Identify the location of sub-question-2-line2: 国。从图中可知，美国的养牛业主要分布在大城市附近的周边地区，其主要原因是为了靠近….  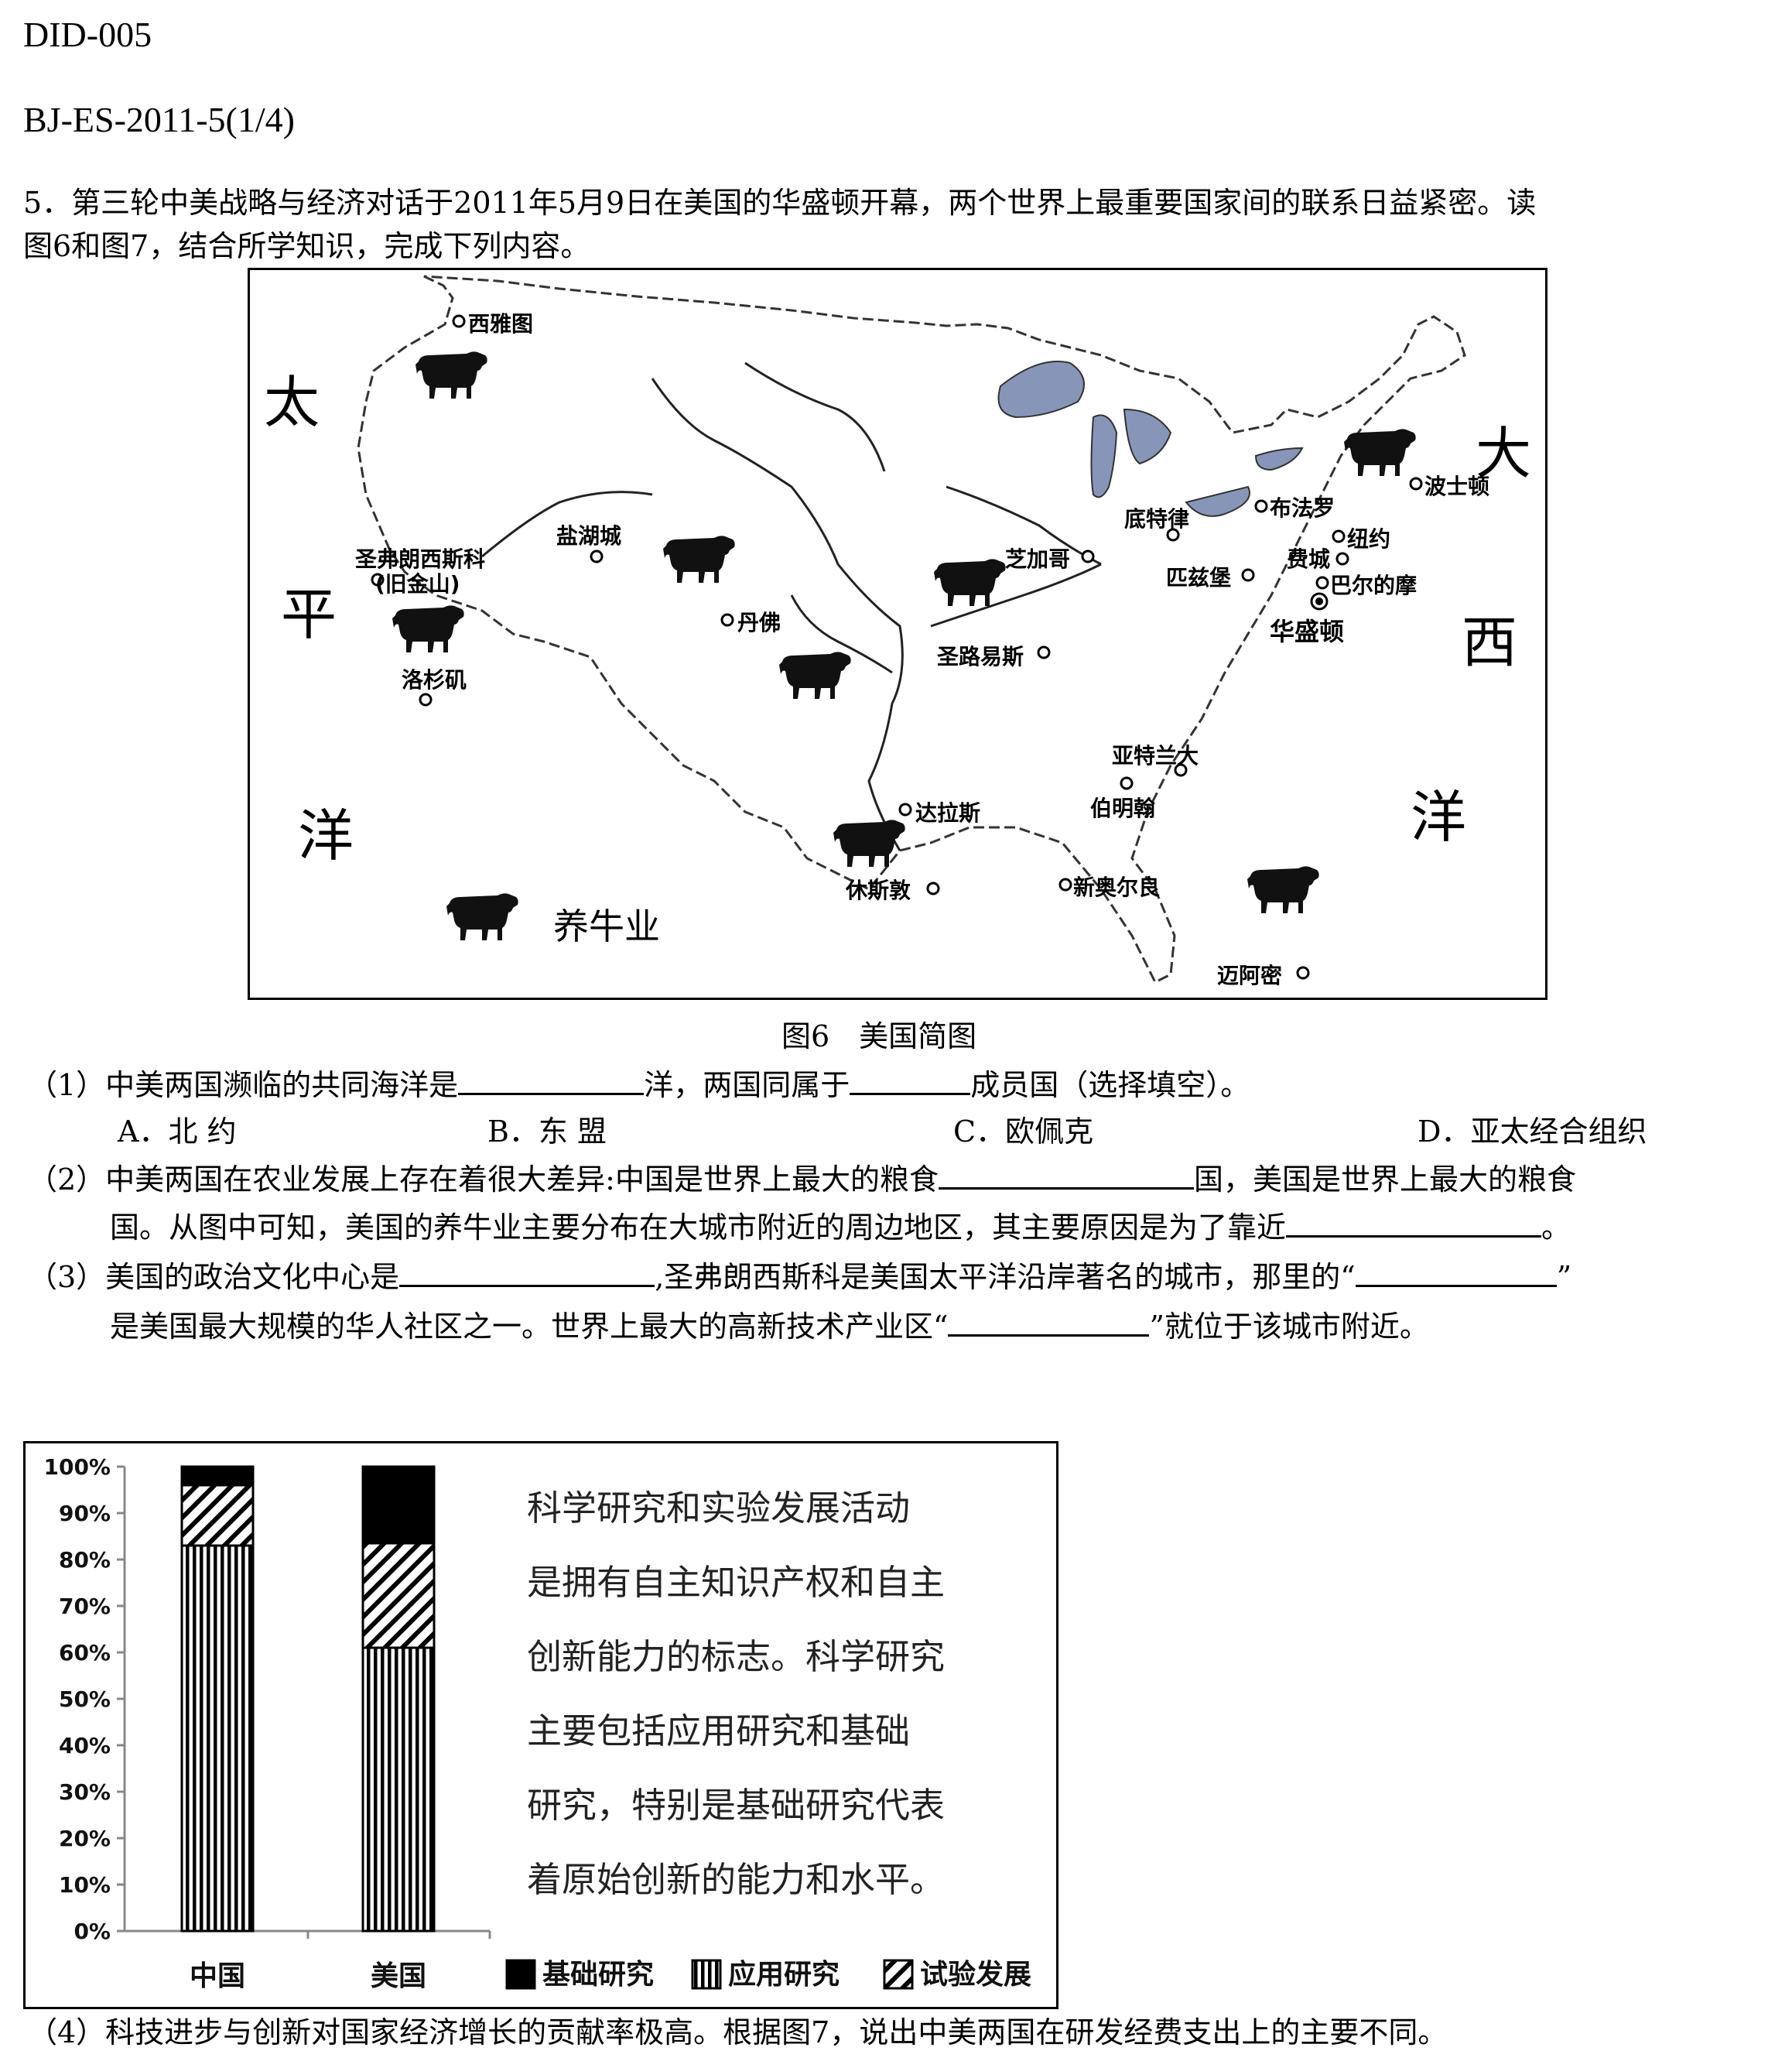
(841, 1227).